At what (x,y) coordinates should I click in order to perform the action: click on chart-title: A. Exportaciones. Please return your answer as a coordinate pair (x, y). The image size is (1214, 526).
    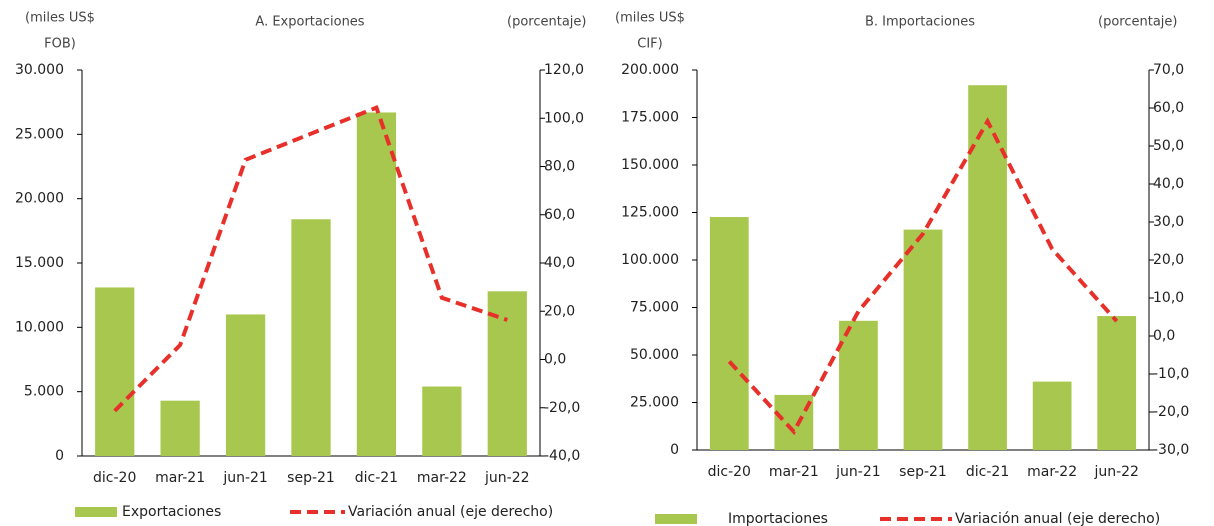
    Looking at the image, I should click on (309, 22).